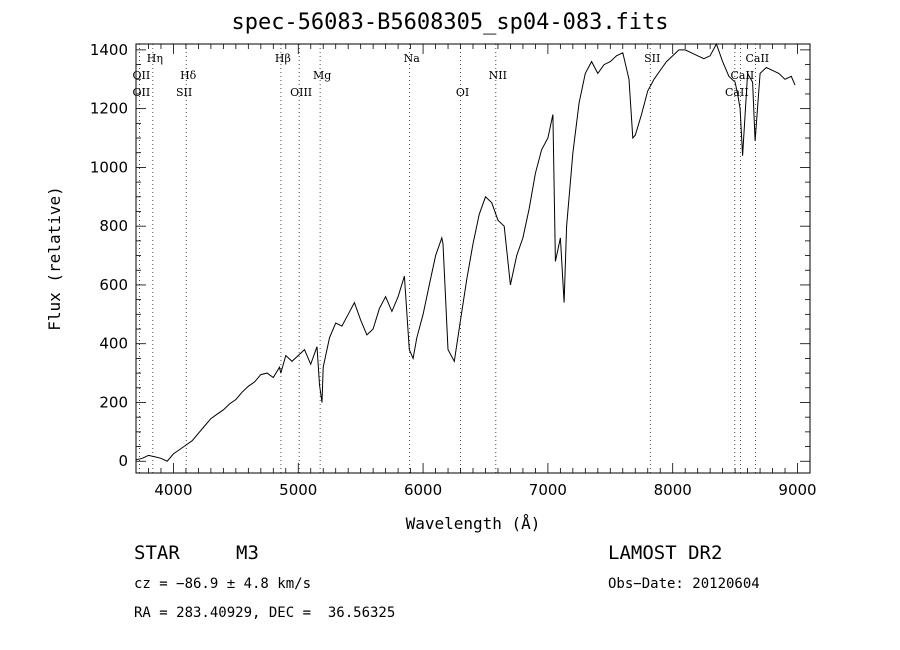 This screenshot has height=650, width=900. Describe the element at coordinates (301, 92) in the screenshot. I see `line-label: OIII` at that location.